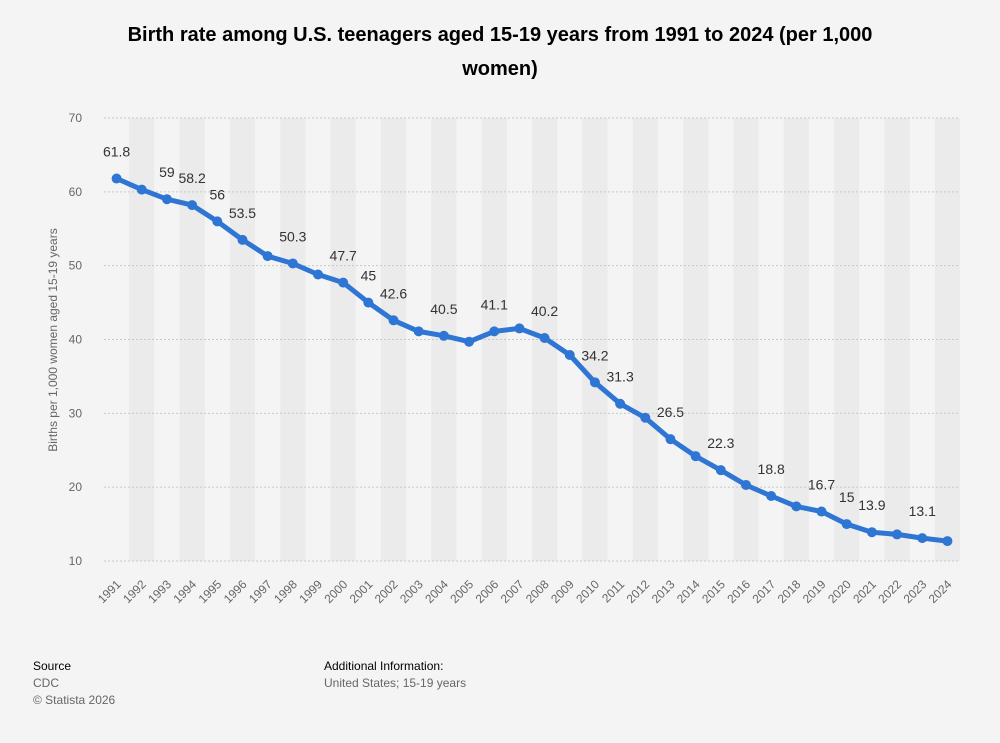  What do you see at coordinates (210, 591) in the screenshot?
I see `x-tick-label: 1995` at bounding box center [210, 591].